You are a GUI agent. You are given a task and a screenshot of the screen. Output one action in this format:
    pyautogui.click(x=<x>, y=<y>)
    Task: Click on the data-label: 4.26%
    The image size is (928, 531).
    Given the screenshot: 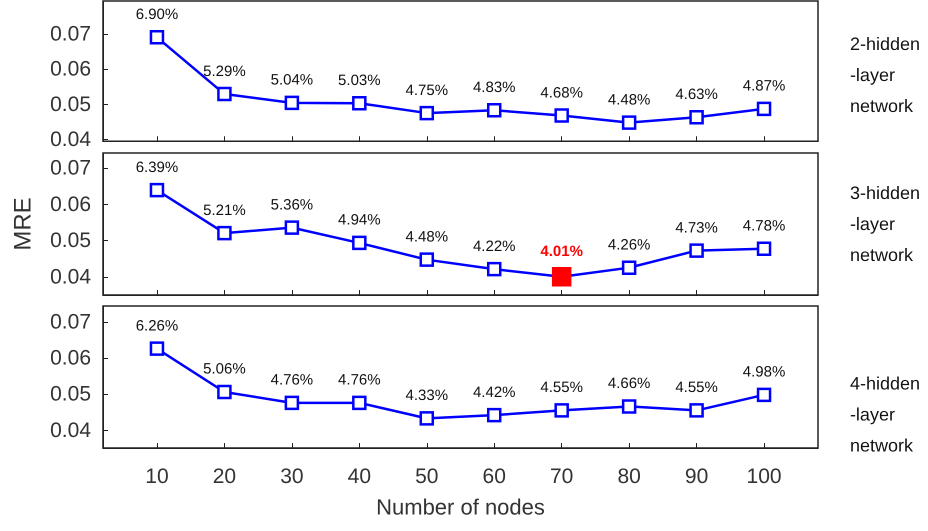 What is the action you would take?
    pyautogui.click(x=629, y=245)
    